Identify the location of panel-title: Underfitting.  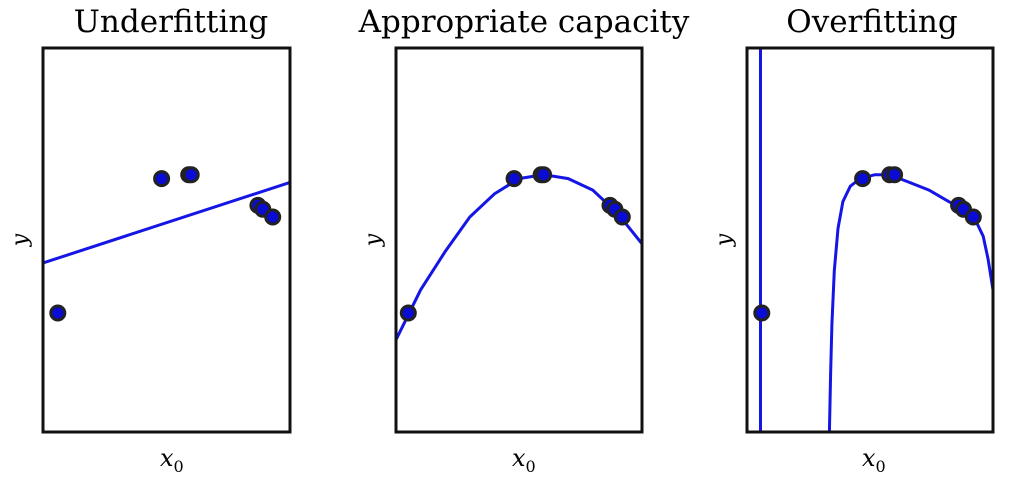
(171, 22).